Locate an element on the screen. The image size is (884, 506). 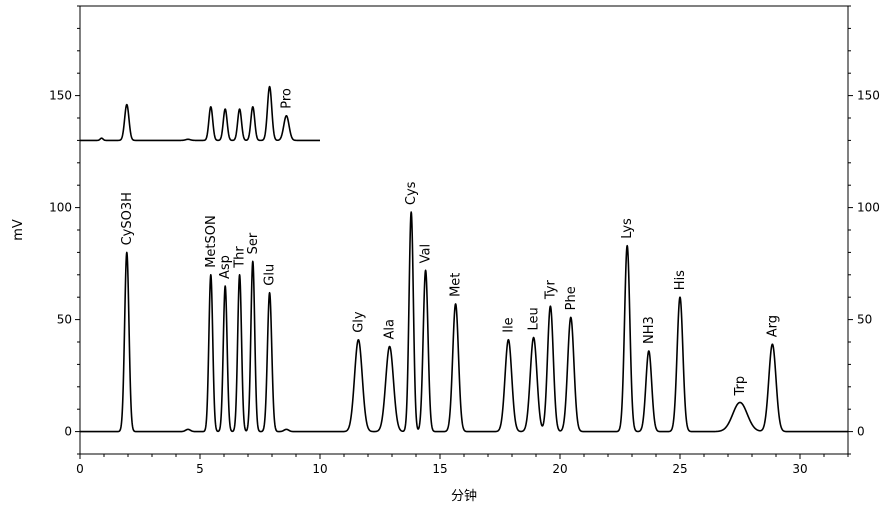
peak-label-Val: Val is located at coordinates (426, 253).